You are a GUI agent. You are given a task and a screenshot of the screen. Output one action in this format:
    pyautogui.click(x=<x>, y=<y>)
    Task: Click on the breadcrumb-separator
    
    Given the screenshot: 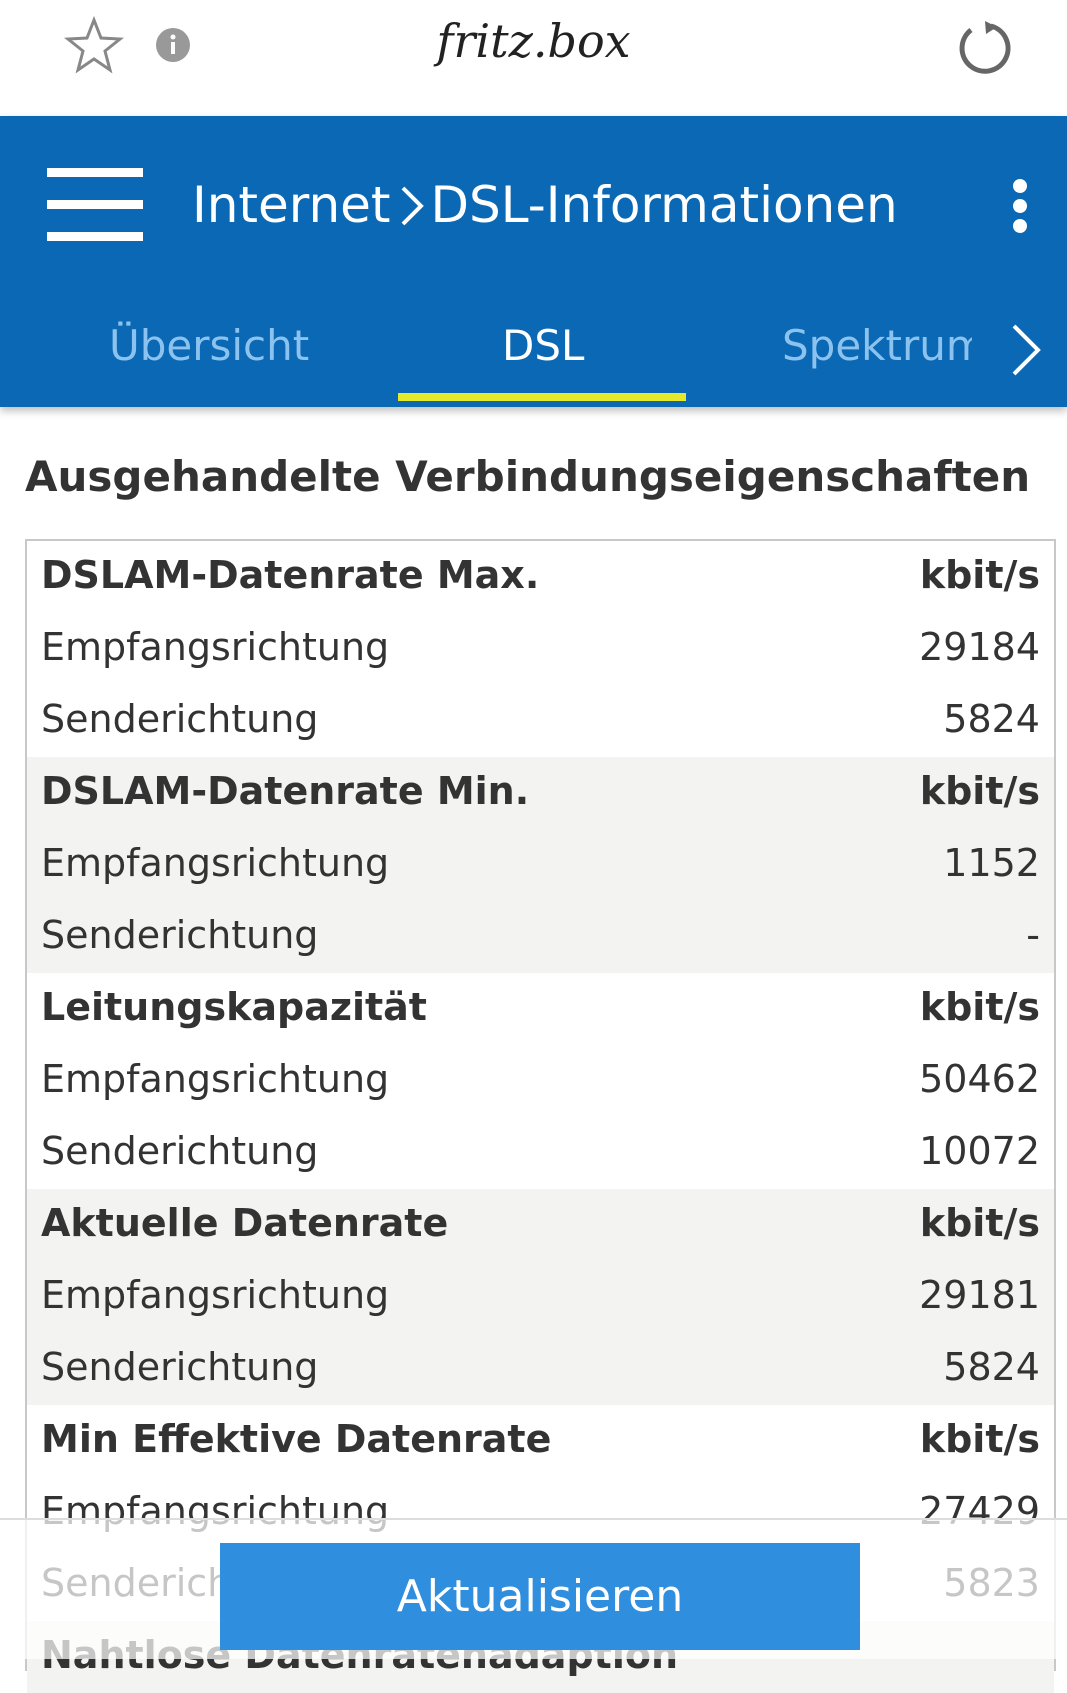 What is the action you would take?
    pyautogui.click(x=412, y=206)
    